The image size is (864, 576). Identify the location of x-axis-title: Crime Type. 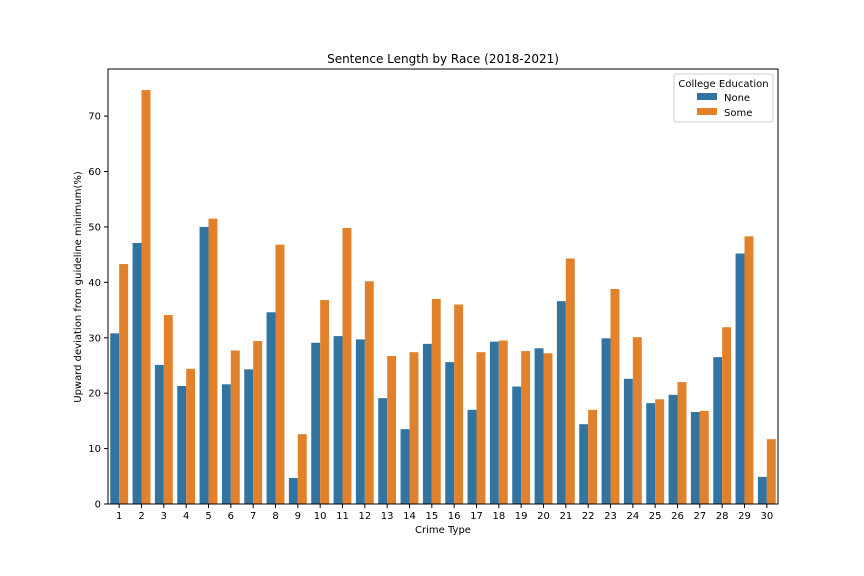
(443, 530).